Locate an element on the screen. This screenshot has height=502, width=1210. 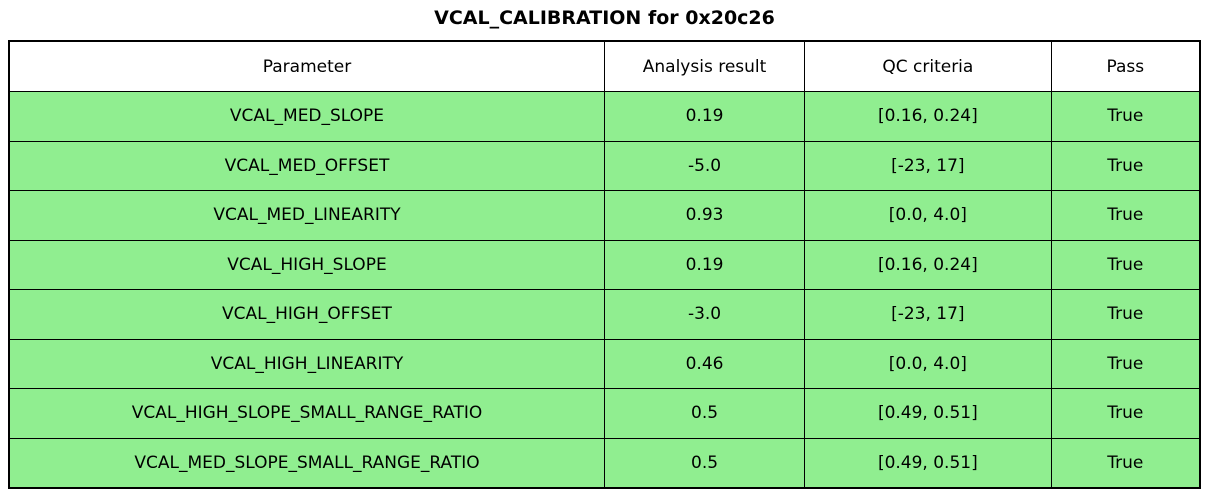
parameter-cell: VCAL_HIGH_SLOPE_SMALL_RANGE_RATIO is located at coordinates (306, 413).